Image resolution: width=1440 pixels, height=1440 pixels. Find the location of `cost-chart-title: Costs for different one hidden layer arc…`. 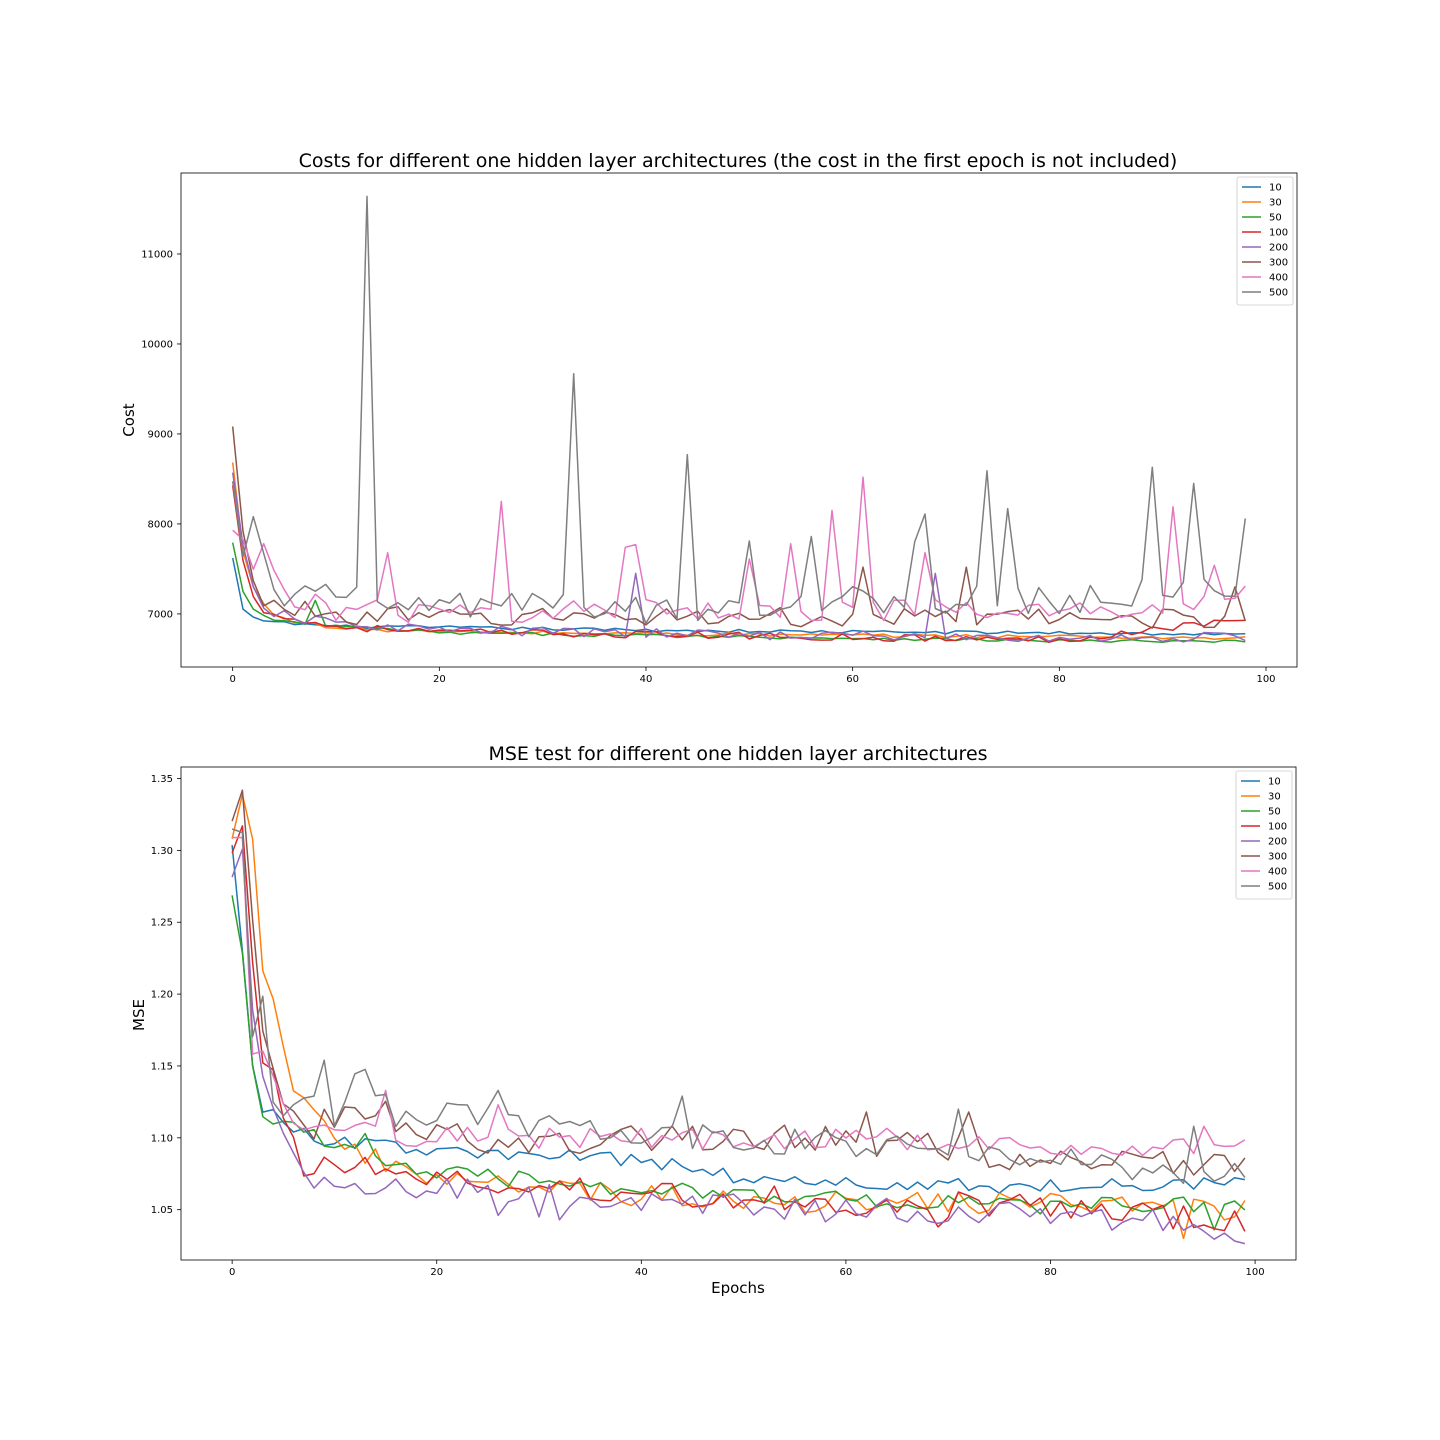

cost-chart-title: Costs for different one hidden layer arc… is located at coordinates (738, 161).